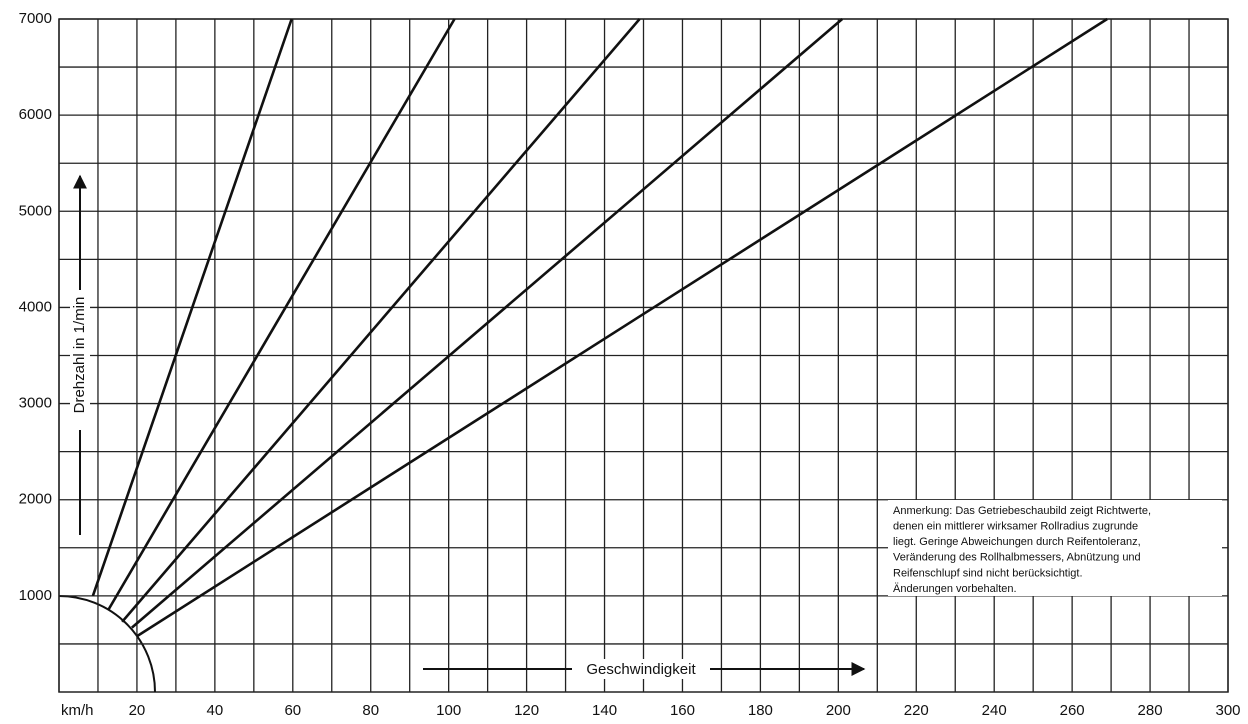 The width and height of the screenshot is (1248, 724). Describe the element at coordinates (955, 589) in the screenshot. I see `annotation-line: Änderungen vorbehalten.` at that location.